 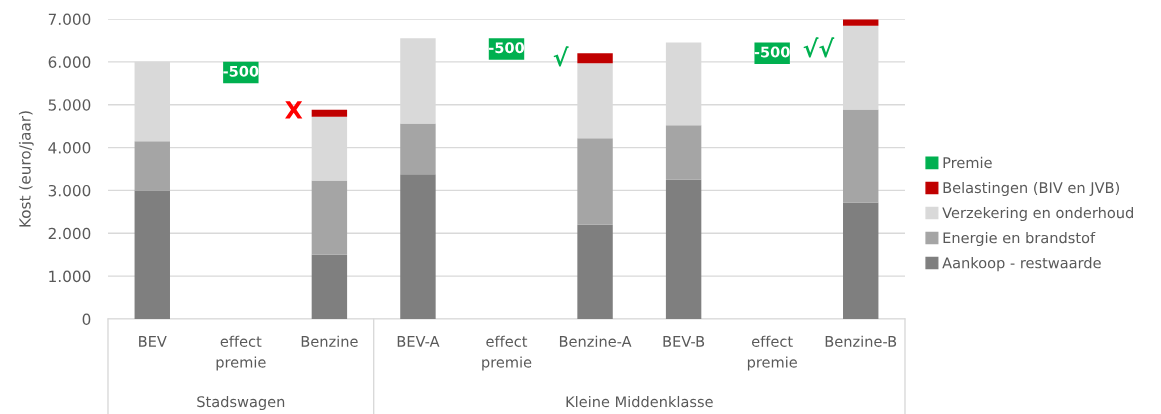 I want to click on x-tick-label: BEV, so click(x=153, y=341).